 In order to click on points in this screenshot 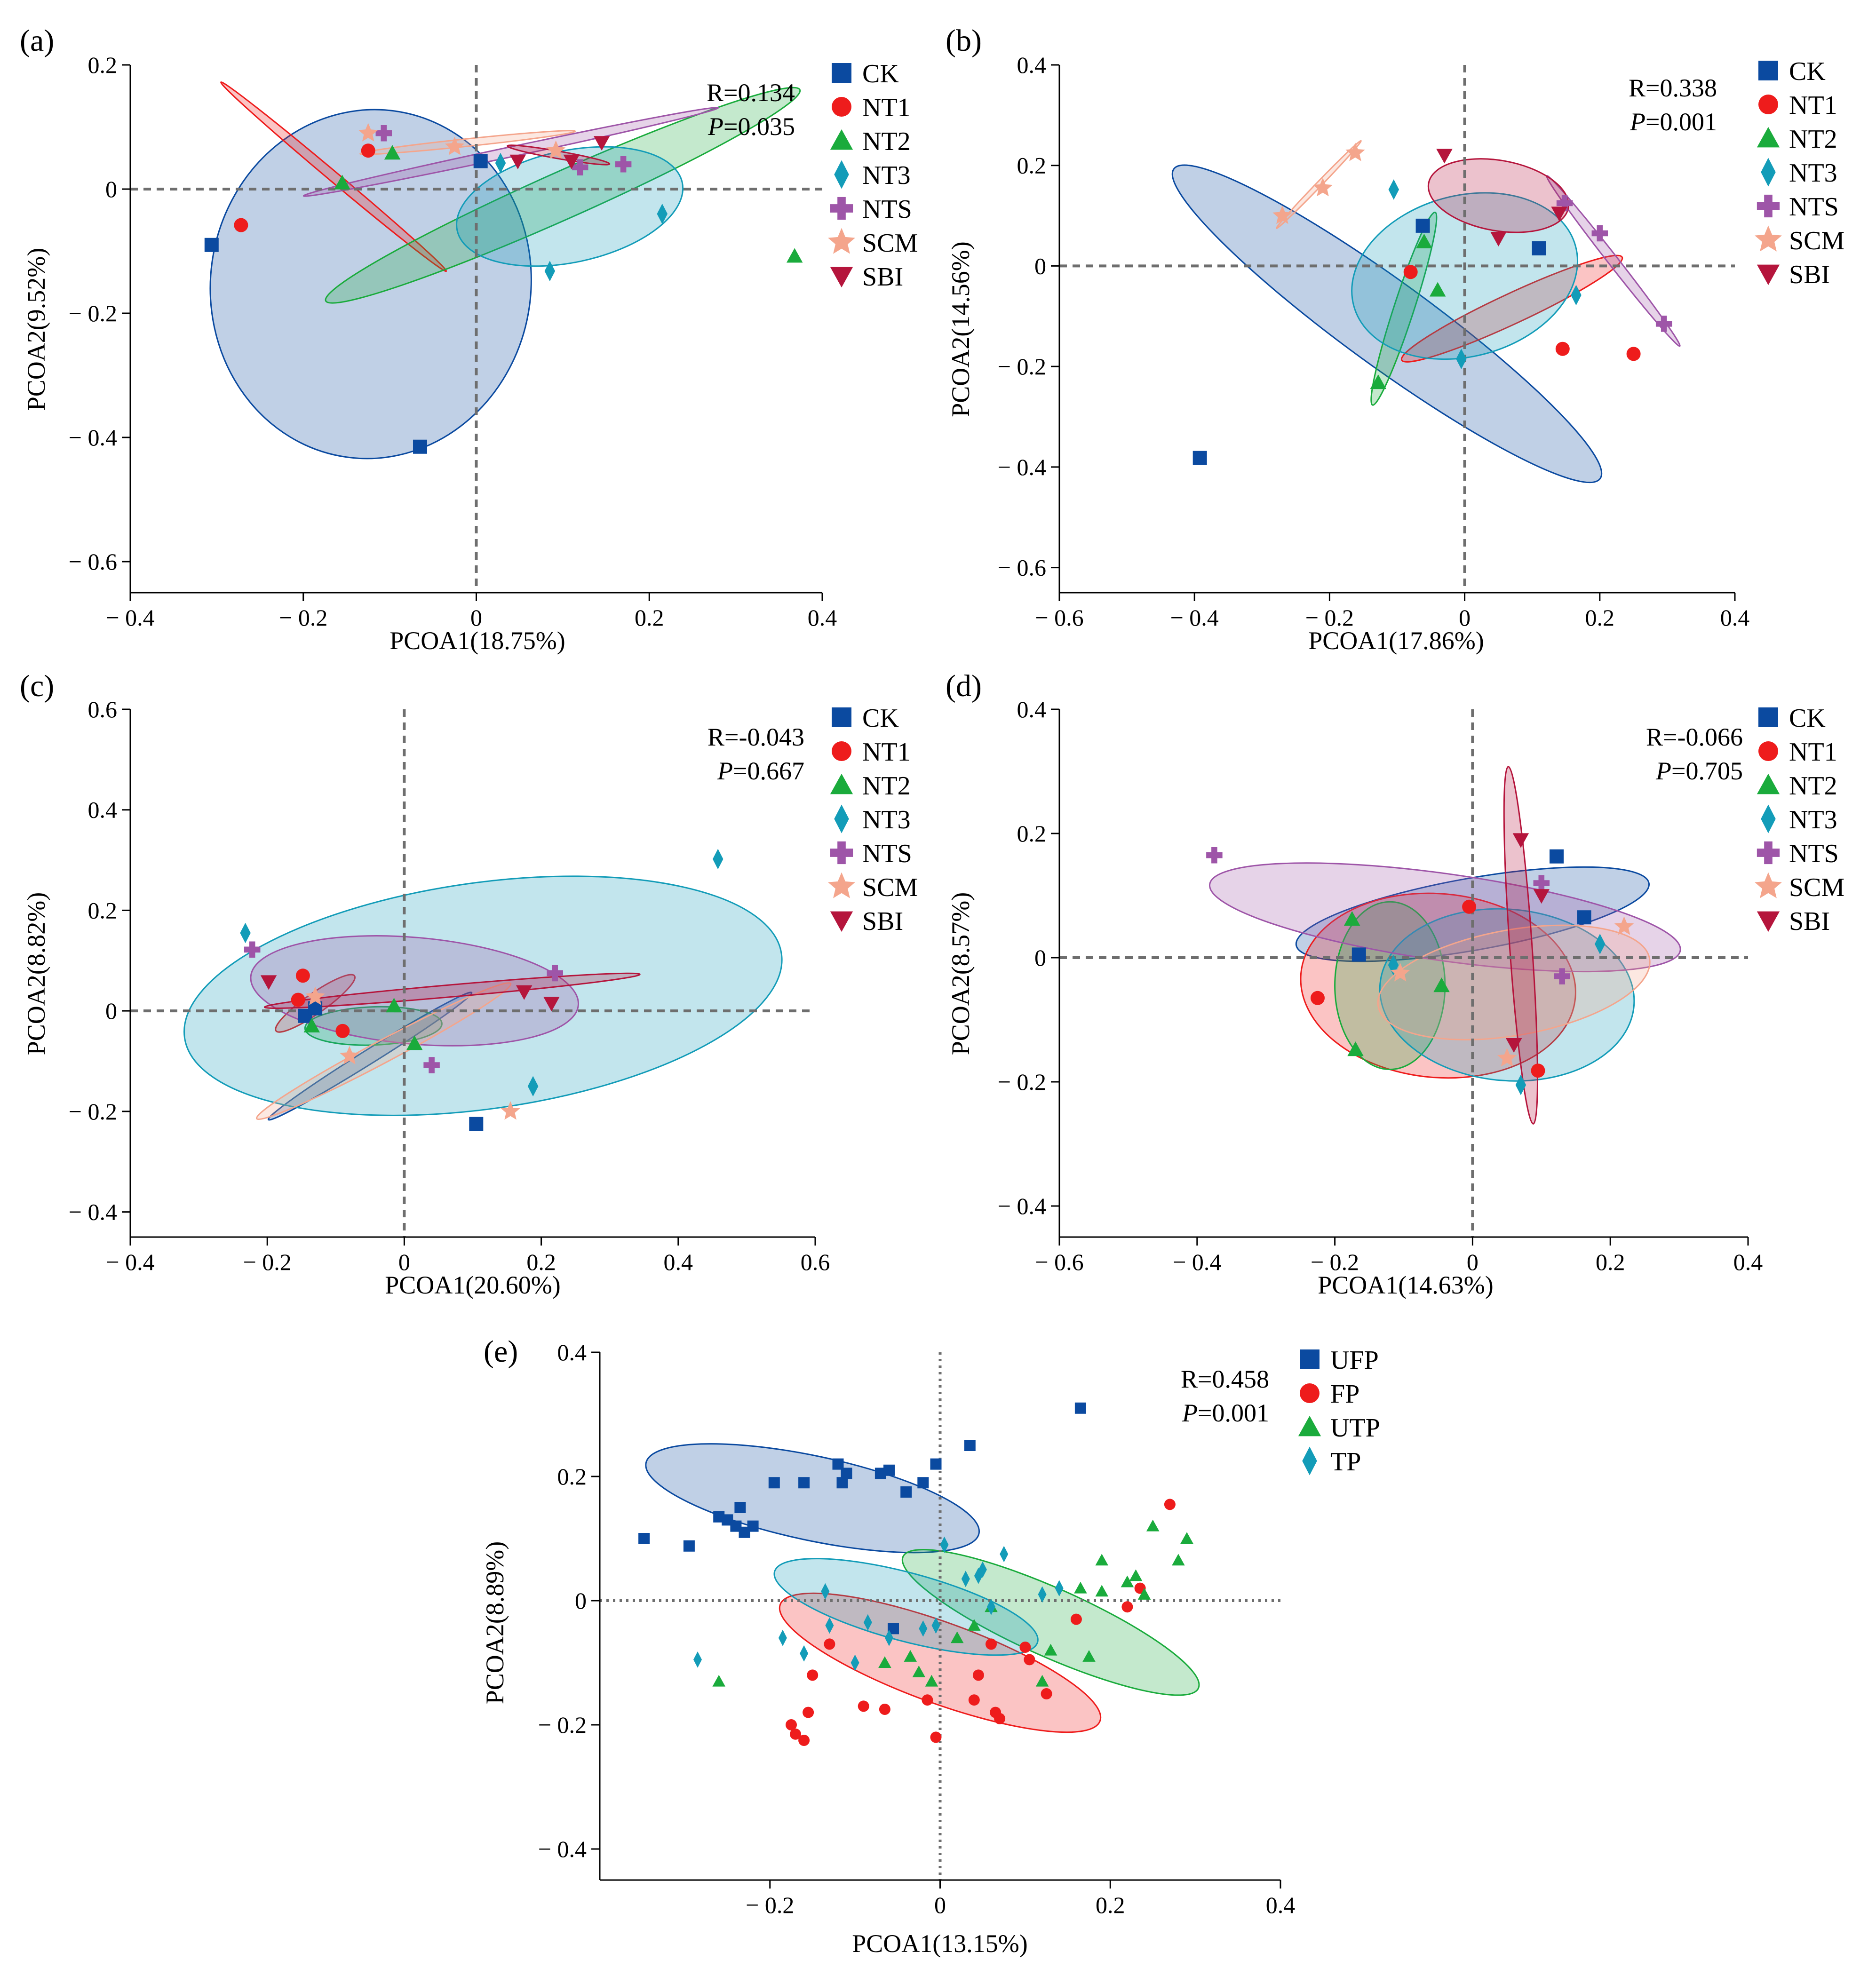, I will do `click(503, 288)`.